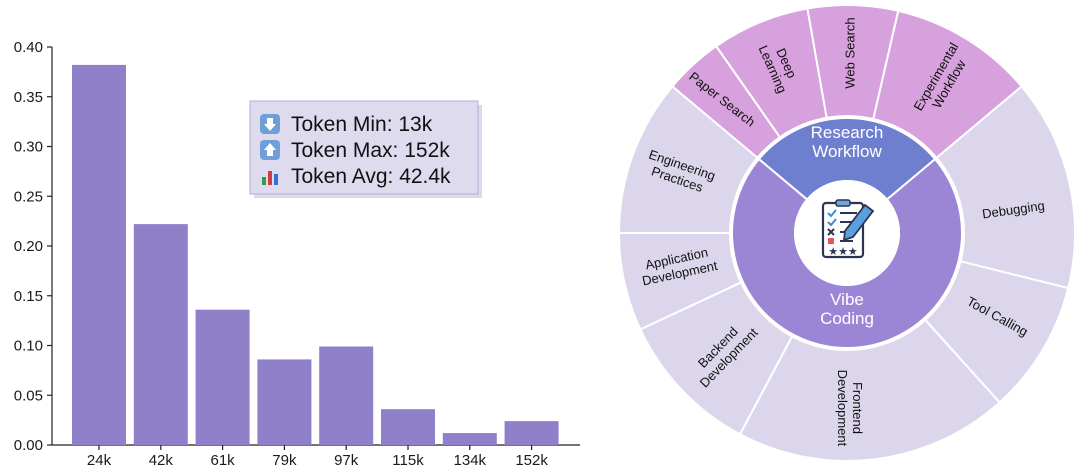 The height and width of the screenshot is (471, 1080). Describe the element at coordinates (370, 150) in the screenshot. I see `legend-entry-text: Token Max: 152k` at that location.